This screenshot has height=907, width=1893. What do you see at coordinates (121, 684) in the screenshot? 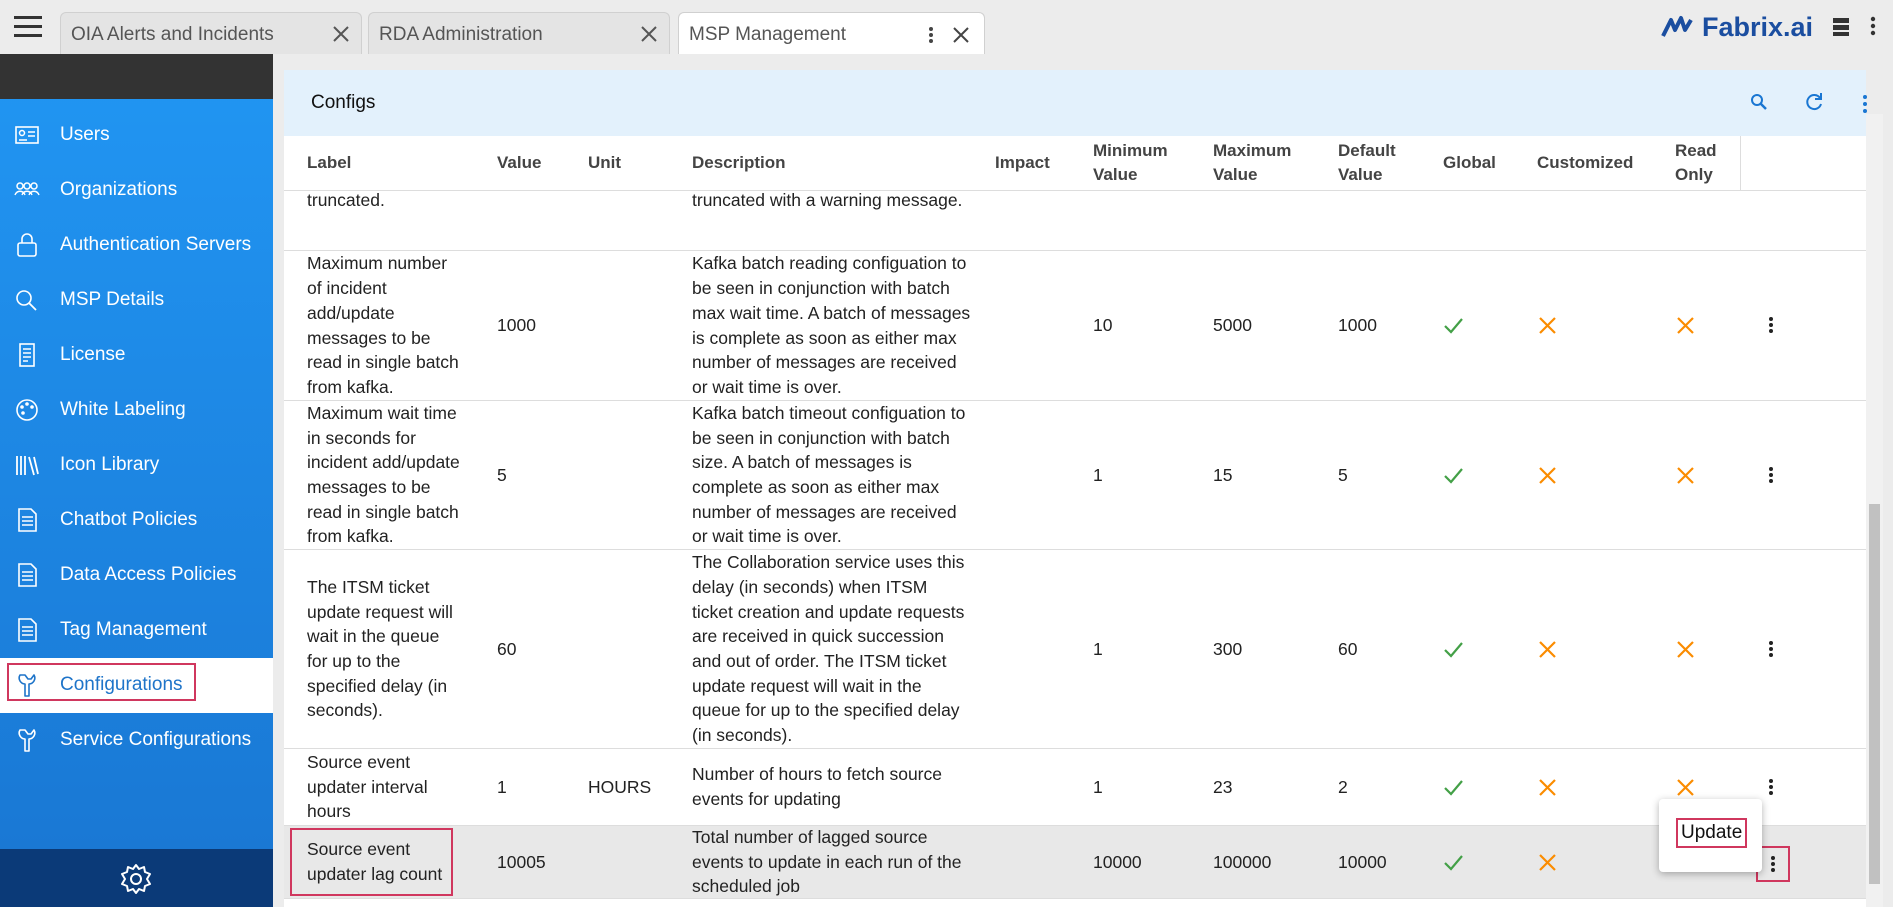
I see `sidebar-label: Configurations` at bounding box center [121, 684].